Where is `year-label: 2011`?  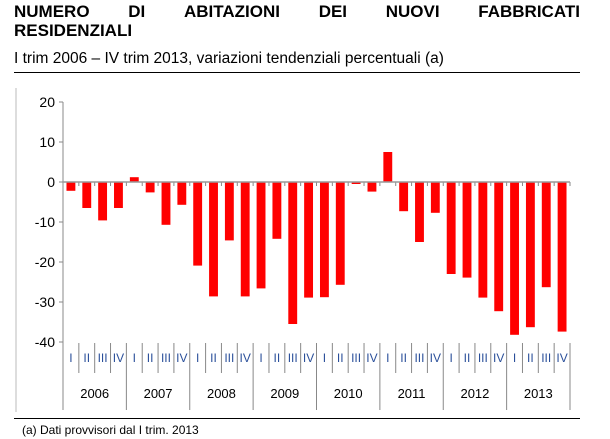
year-label: 2011 is located at coordinates (412, 393).